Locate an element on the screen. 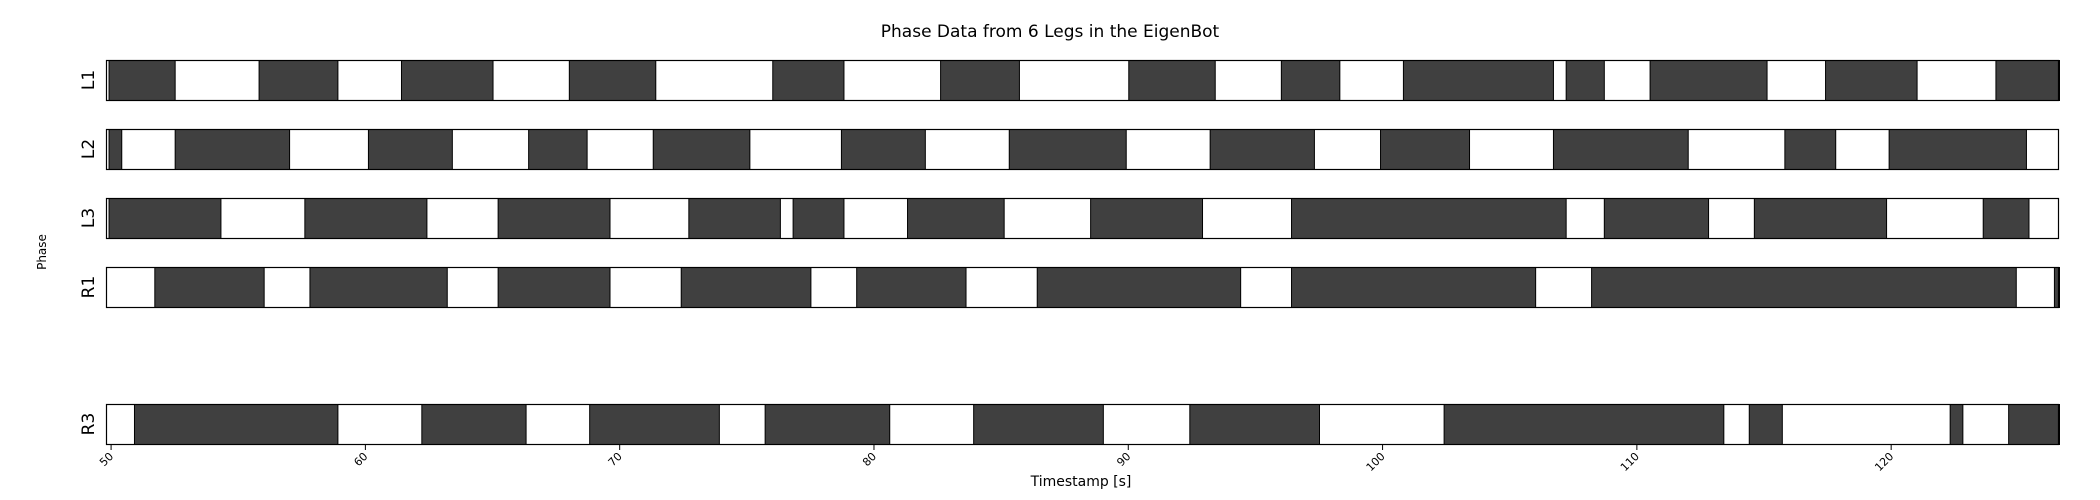  x-tick-label: 110 is located at coordinates (1630, 462).